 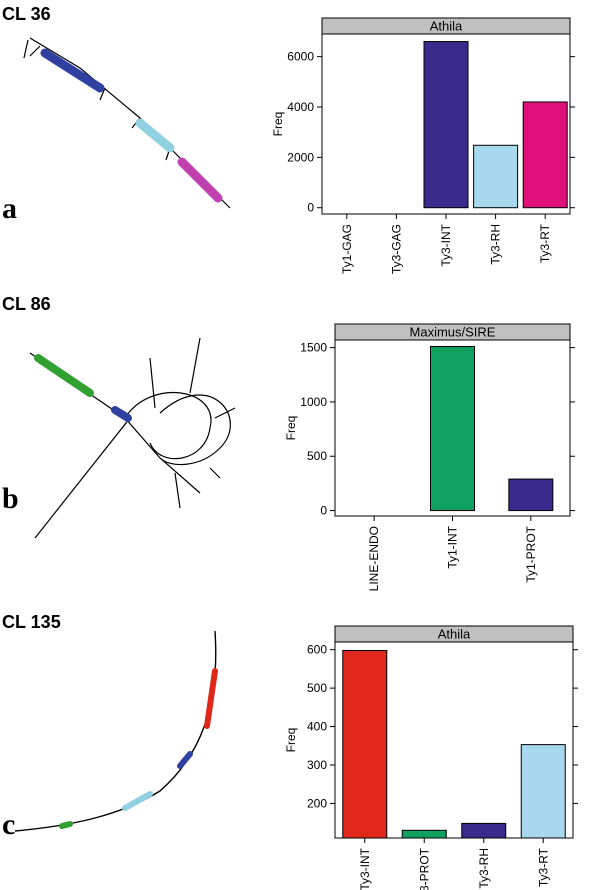 What do you see at coordinates (300, 57) in the screenshot?
I see `y-tick-label: 6000` at bounding box center [300, 57].